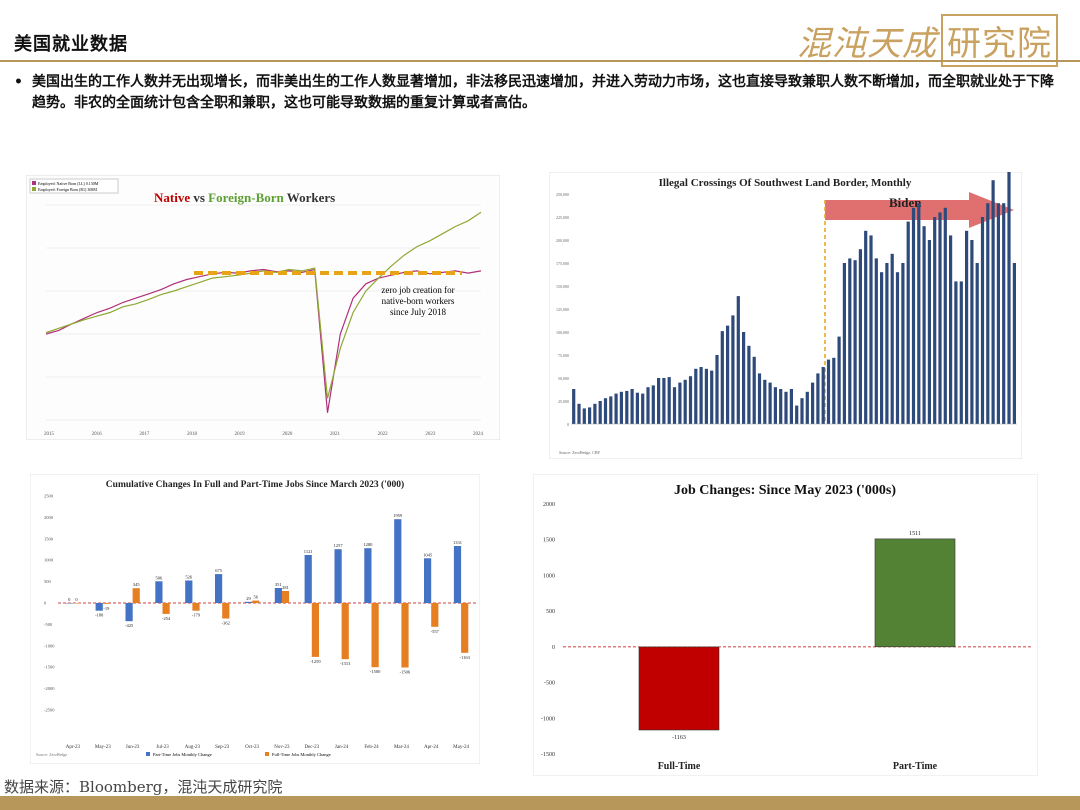 The image size is (1080, 810). What do you see at coordinates (563, 379) in the screenshot?
I see `y-tick-label: 50,000` at bounding box center [563, 379].